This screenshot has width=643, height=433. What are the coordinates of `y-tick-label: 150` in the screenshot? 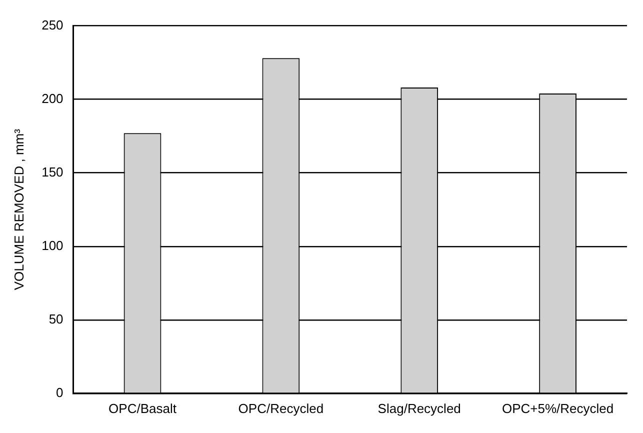 It's located at (53, 172).